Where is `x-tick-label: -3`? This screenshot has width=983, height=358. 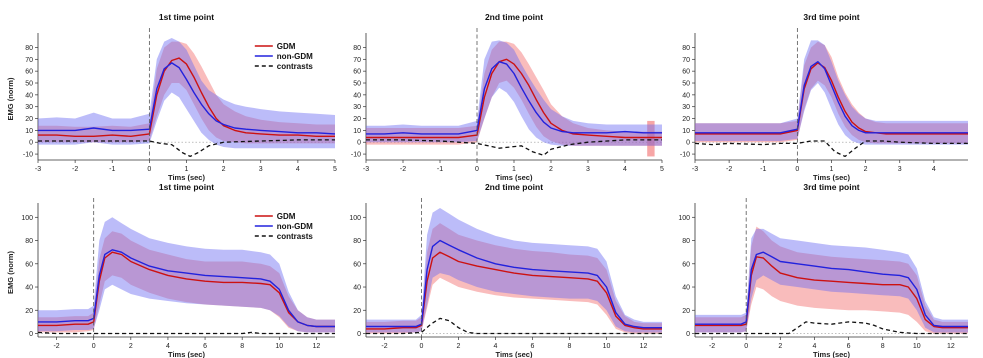
x-tick-label: -3 is located at coordinates (366, 169).